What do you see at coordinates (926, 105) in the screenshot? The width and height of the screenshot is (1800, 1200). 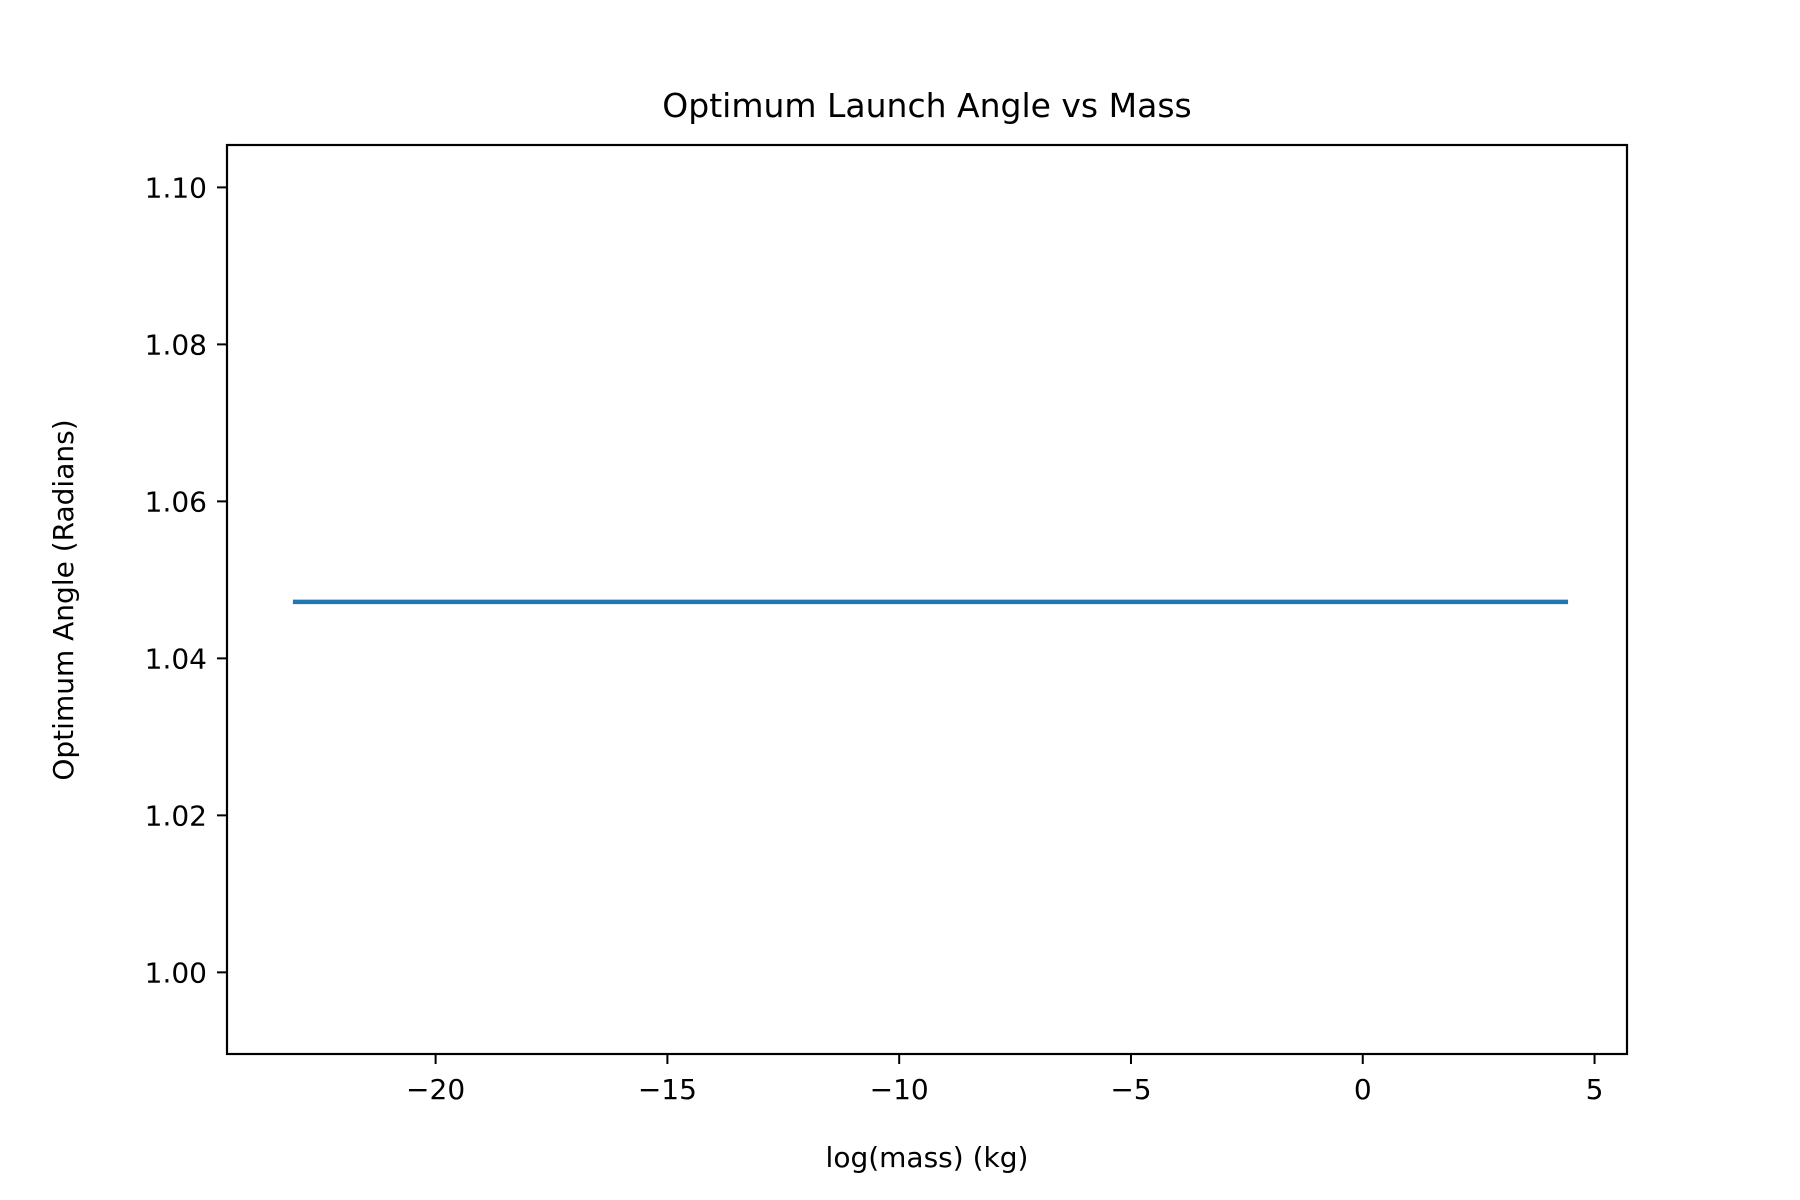 I see `chart-title: Optimum Launch Angle vs Mass` at bounding box center [926, 105].